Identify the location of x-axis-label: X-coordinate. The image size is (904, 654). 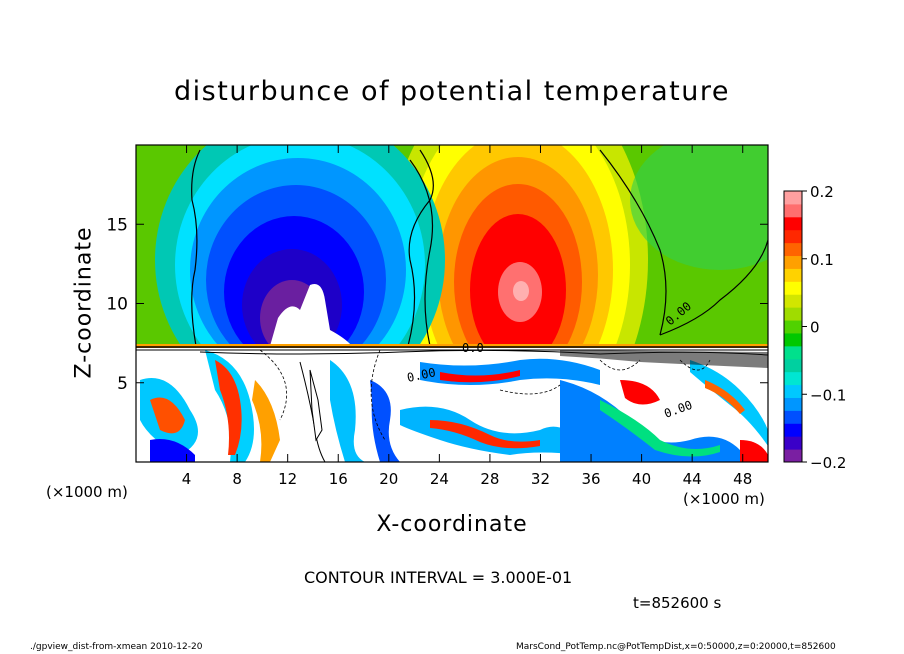
(452, 524).